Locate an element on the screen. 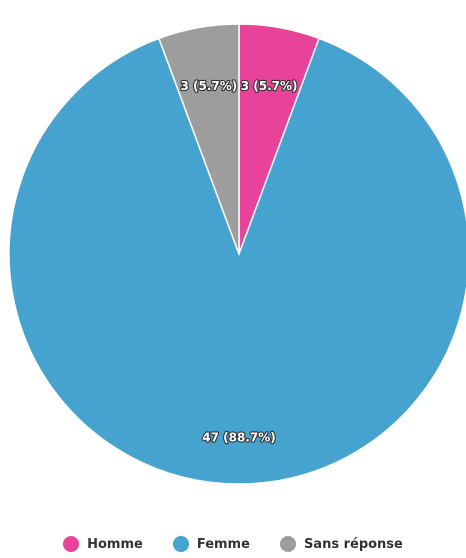 The image size is (466, 558). legend-label-sans-reponse: Sans réponse is located at coordinates (353, 544).